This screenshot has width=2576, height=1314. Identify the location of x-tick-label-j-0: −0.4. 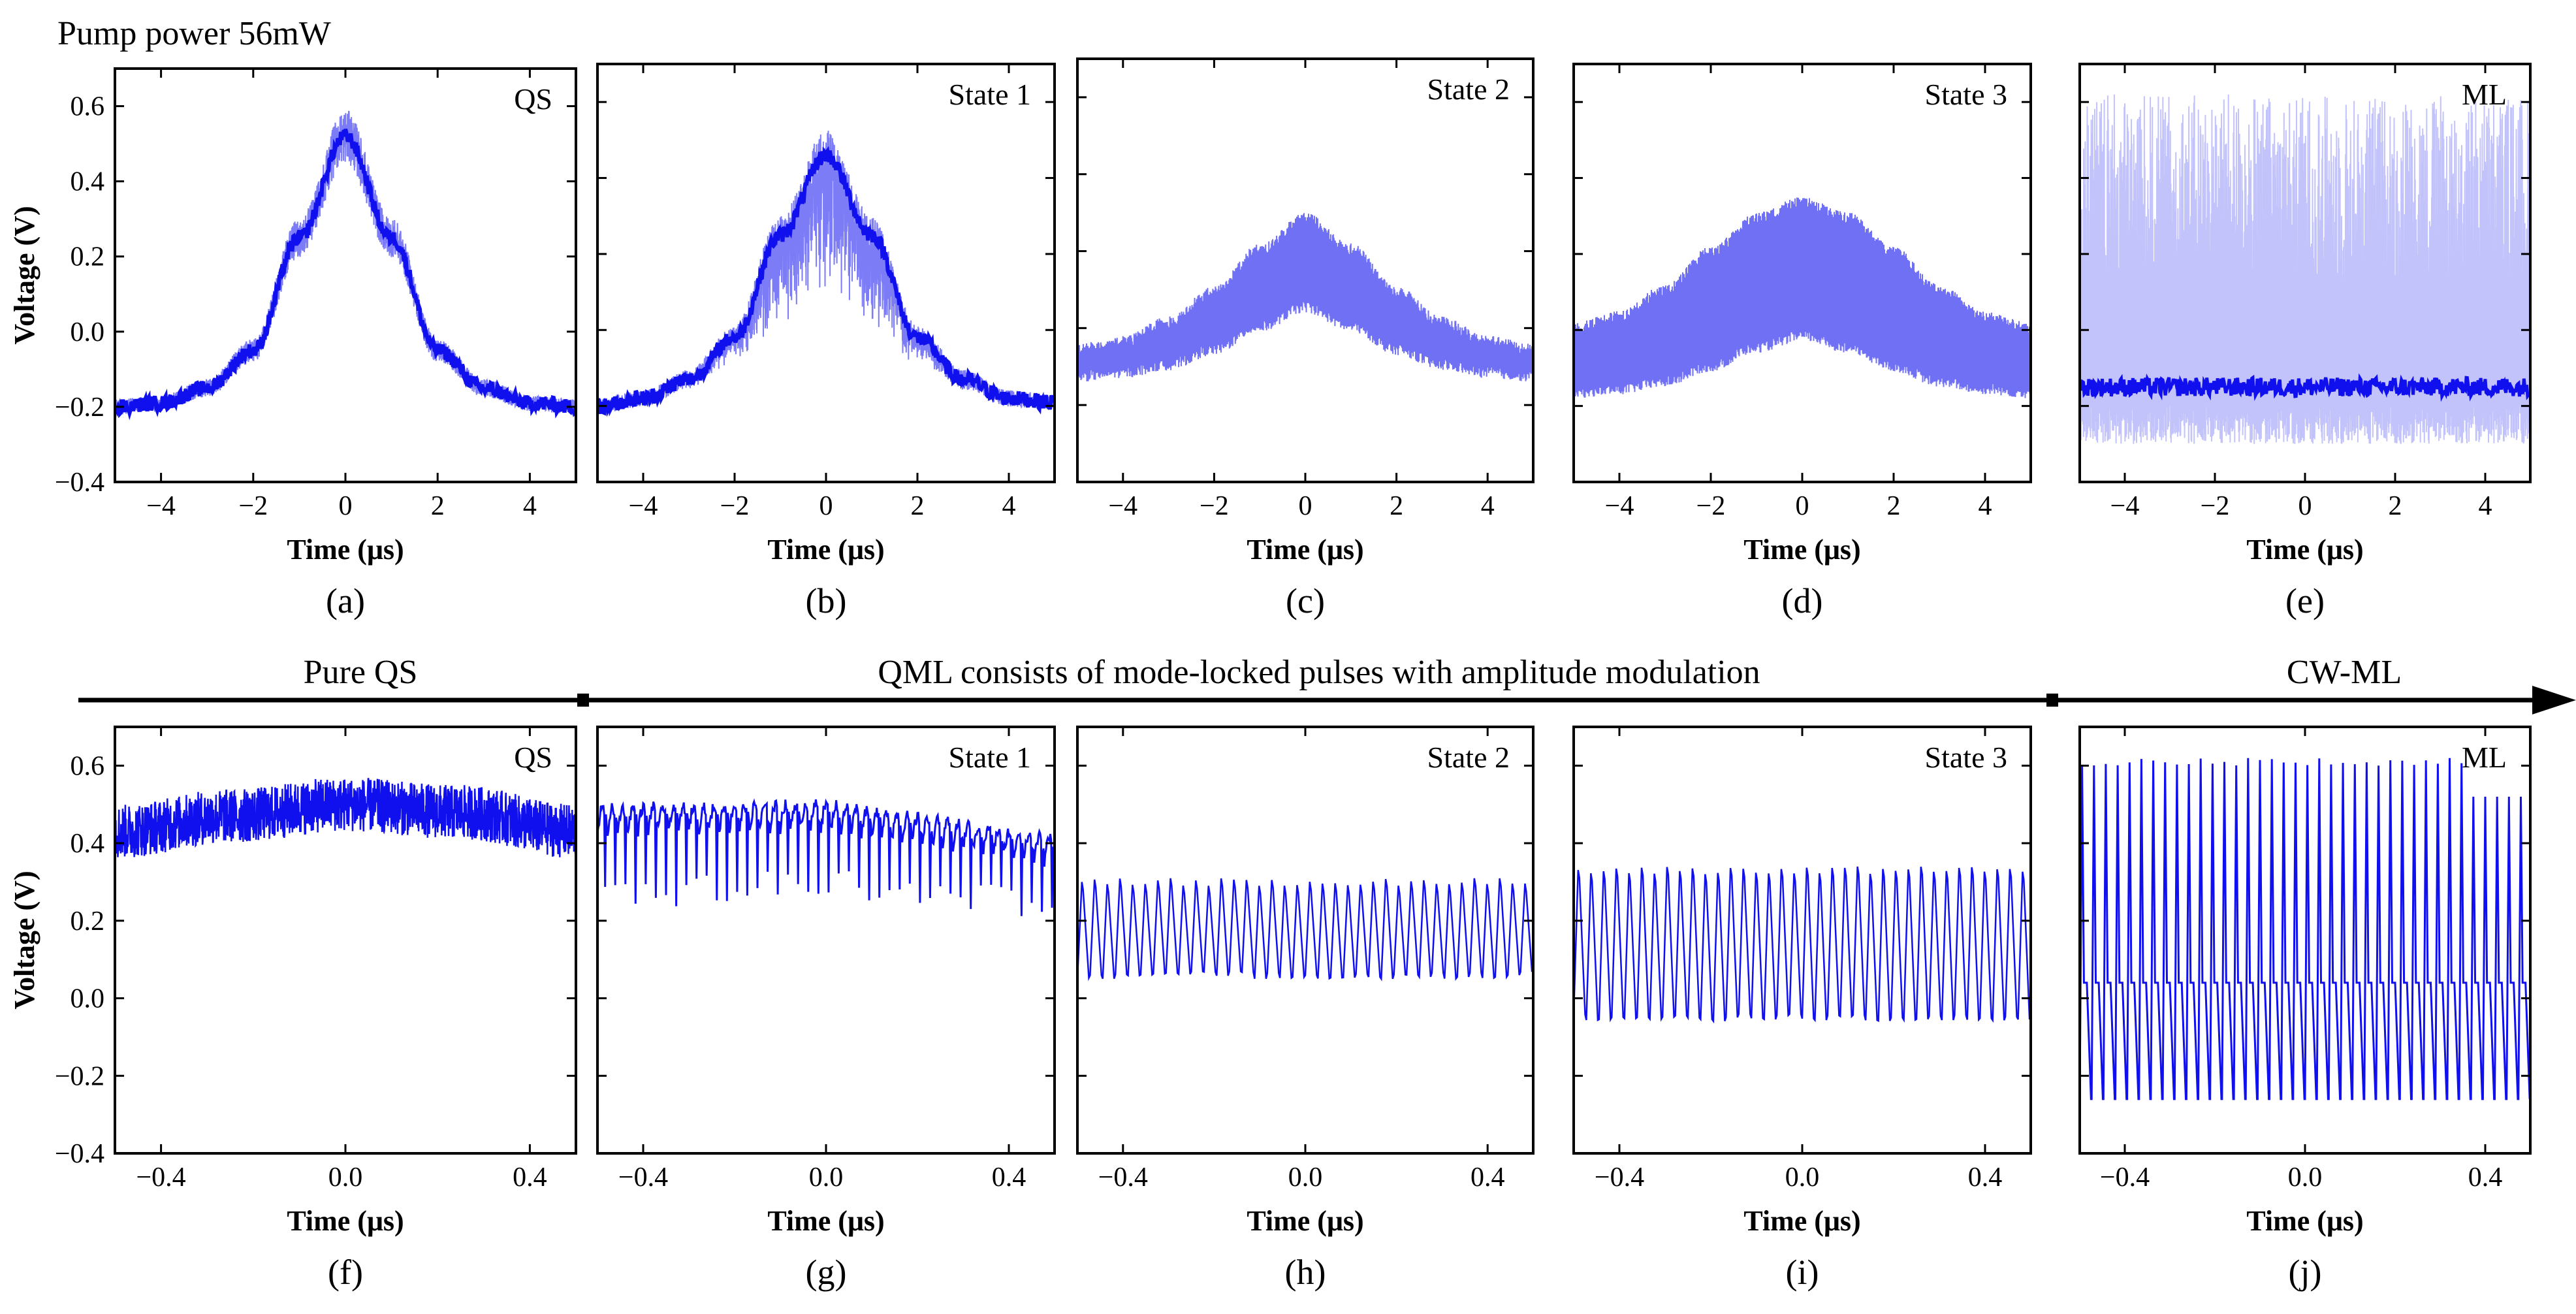
(2125, 1177).